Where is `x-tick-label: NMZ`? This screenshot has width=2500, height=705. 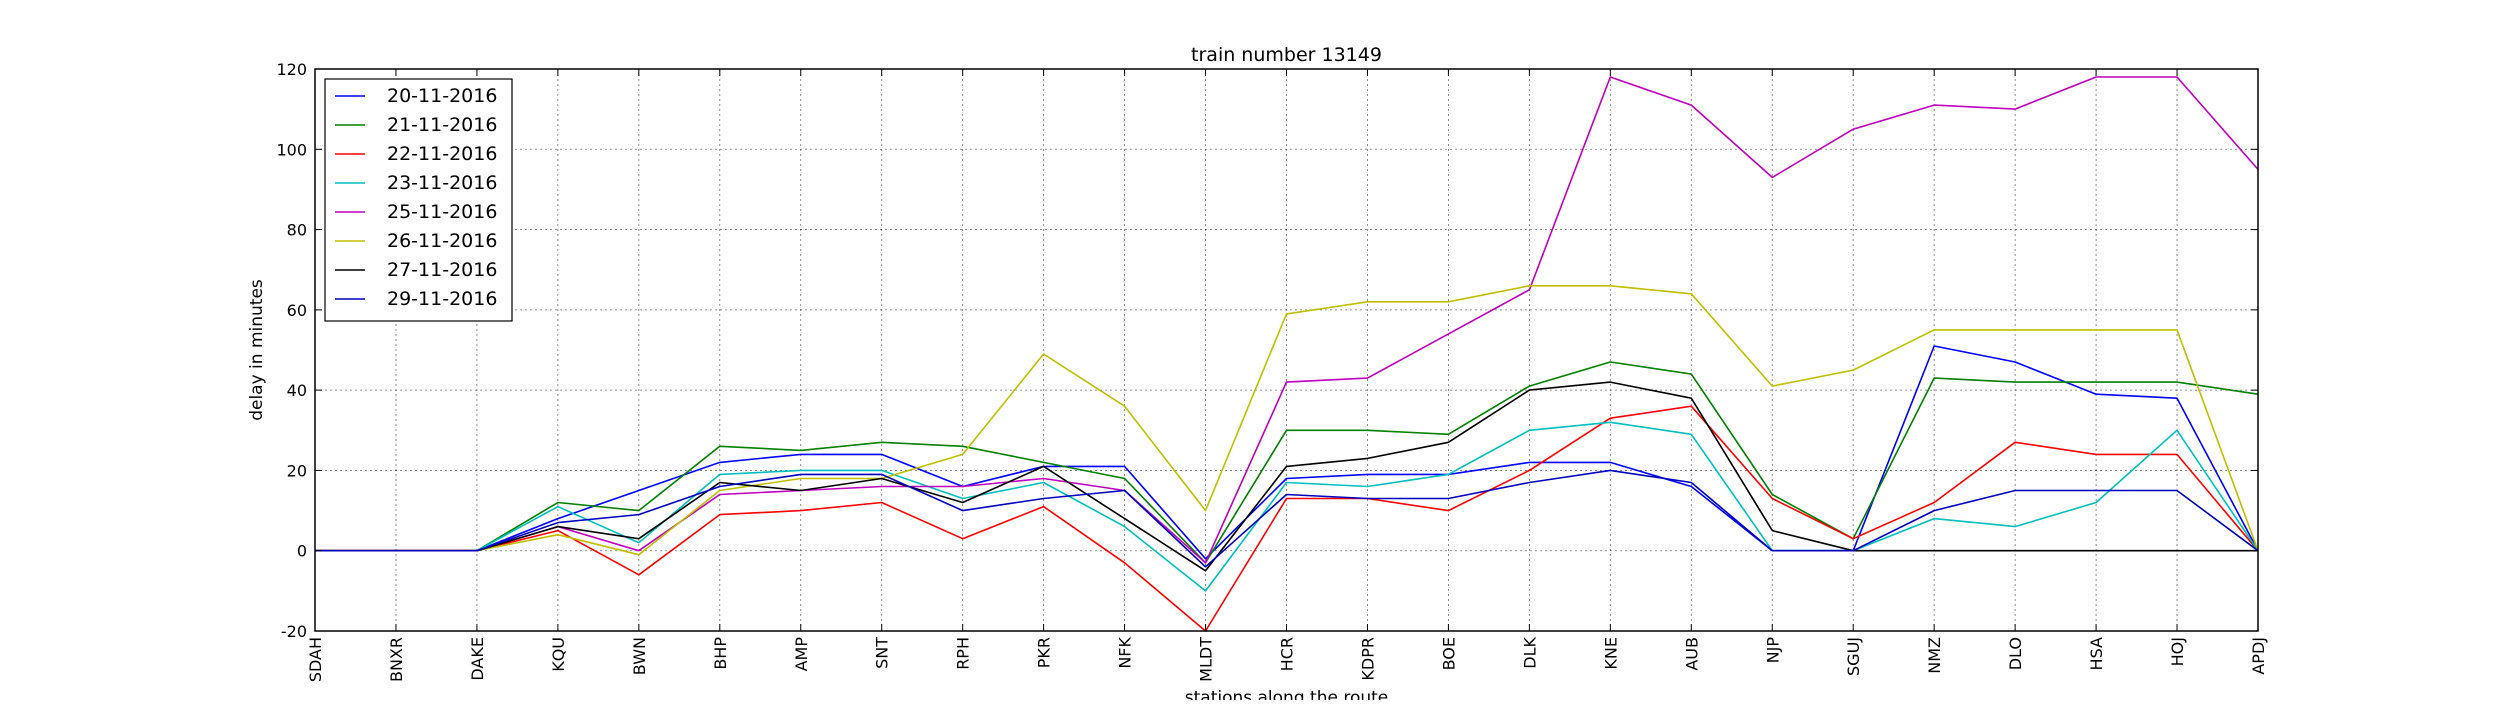
x-tick-label: NMZ is located at coordinates (1934, 655).